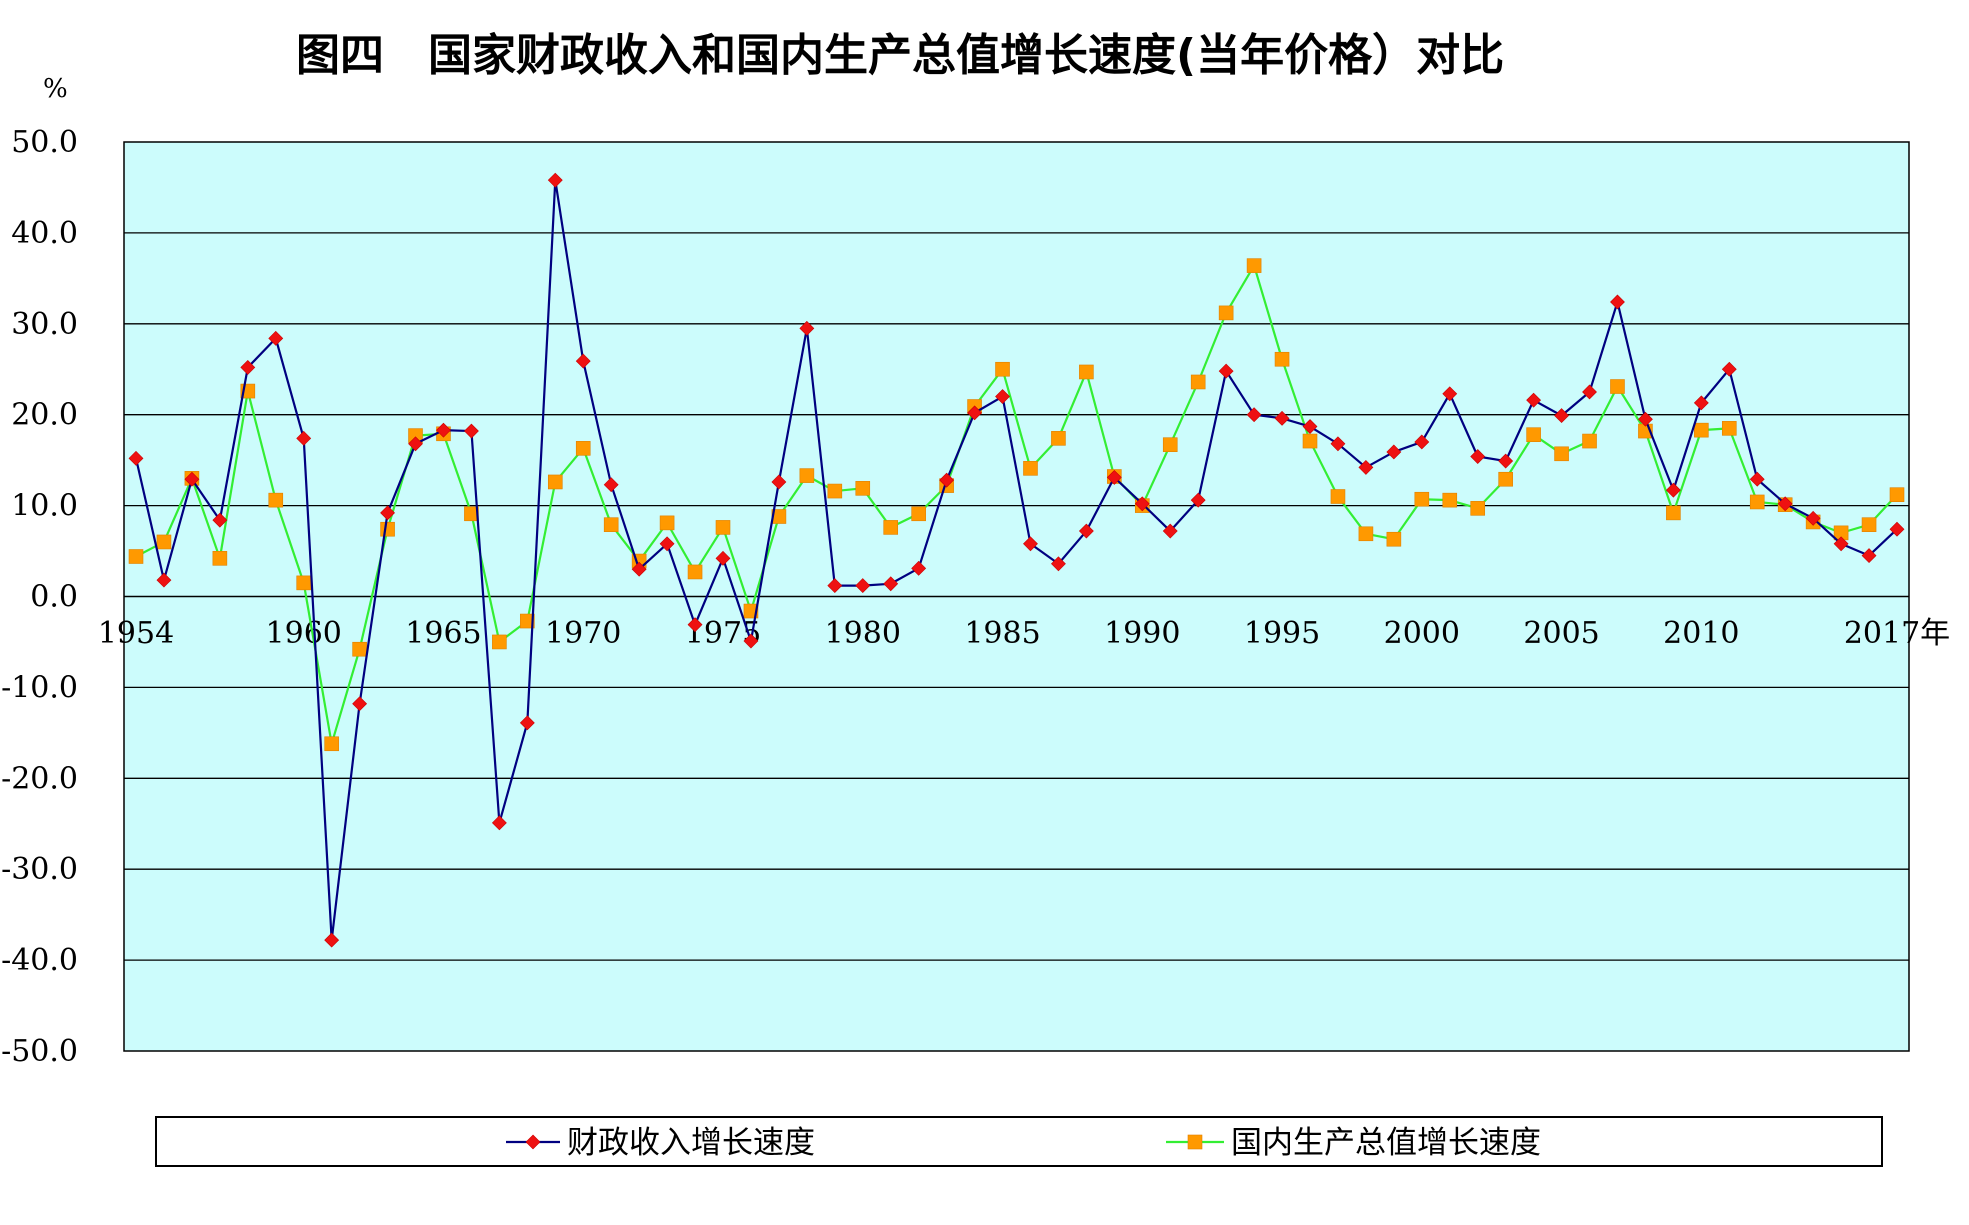 The image size is (1969, 1225). Describe the element at coordinates (1897, 633) in the screenshot. I see `x-tick-label: 2017年` at that location.